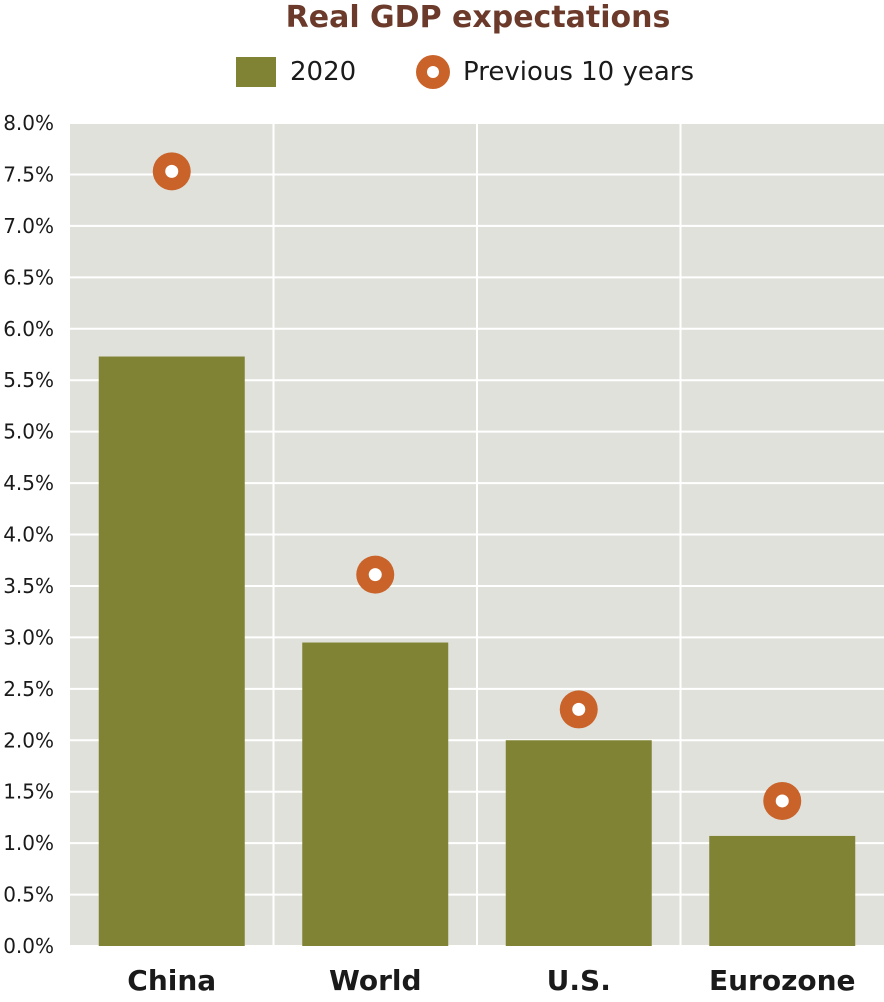 The image size is (884, 1002). I want to click on bar-world, so click(375, 794).